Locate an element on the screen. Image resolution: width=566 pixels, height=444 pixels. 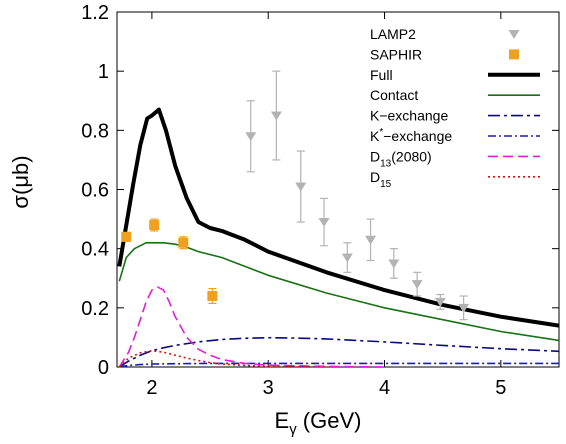
legend-label-k-exchange: K−exchange is located at coordinates (409, 116).